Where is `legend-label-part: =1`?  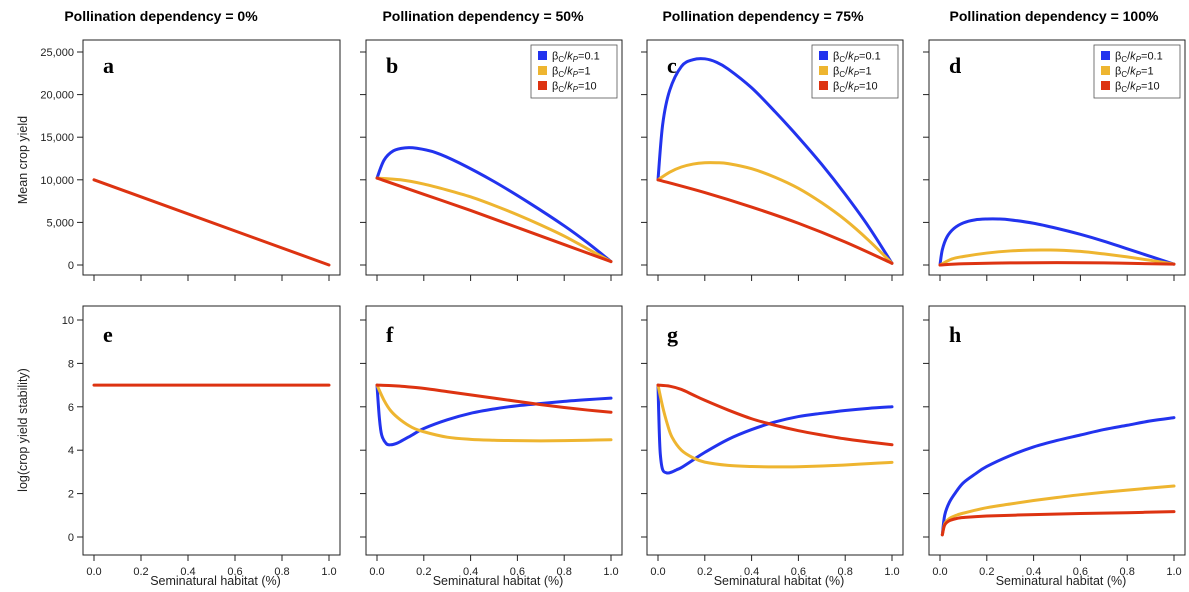
legend-label-part: =1 is located at coordinates (1147, 72).